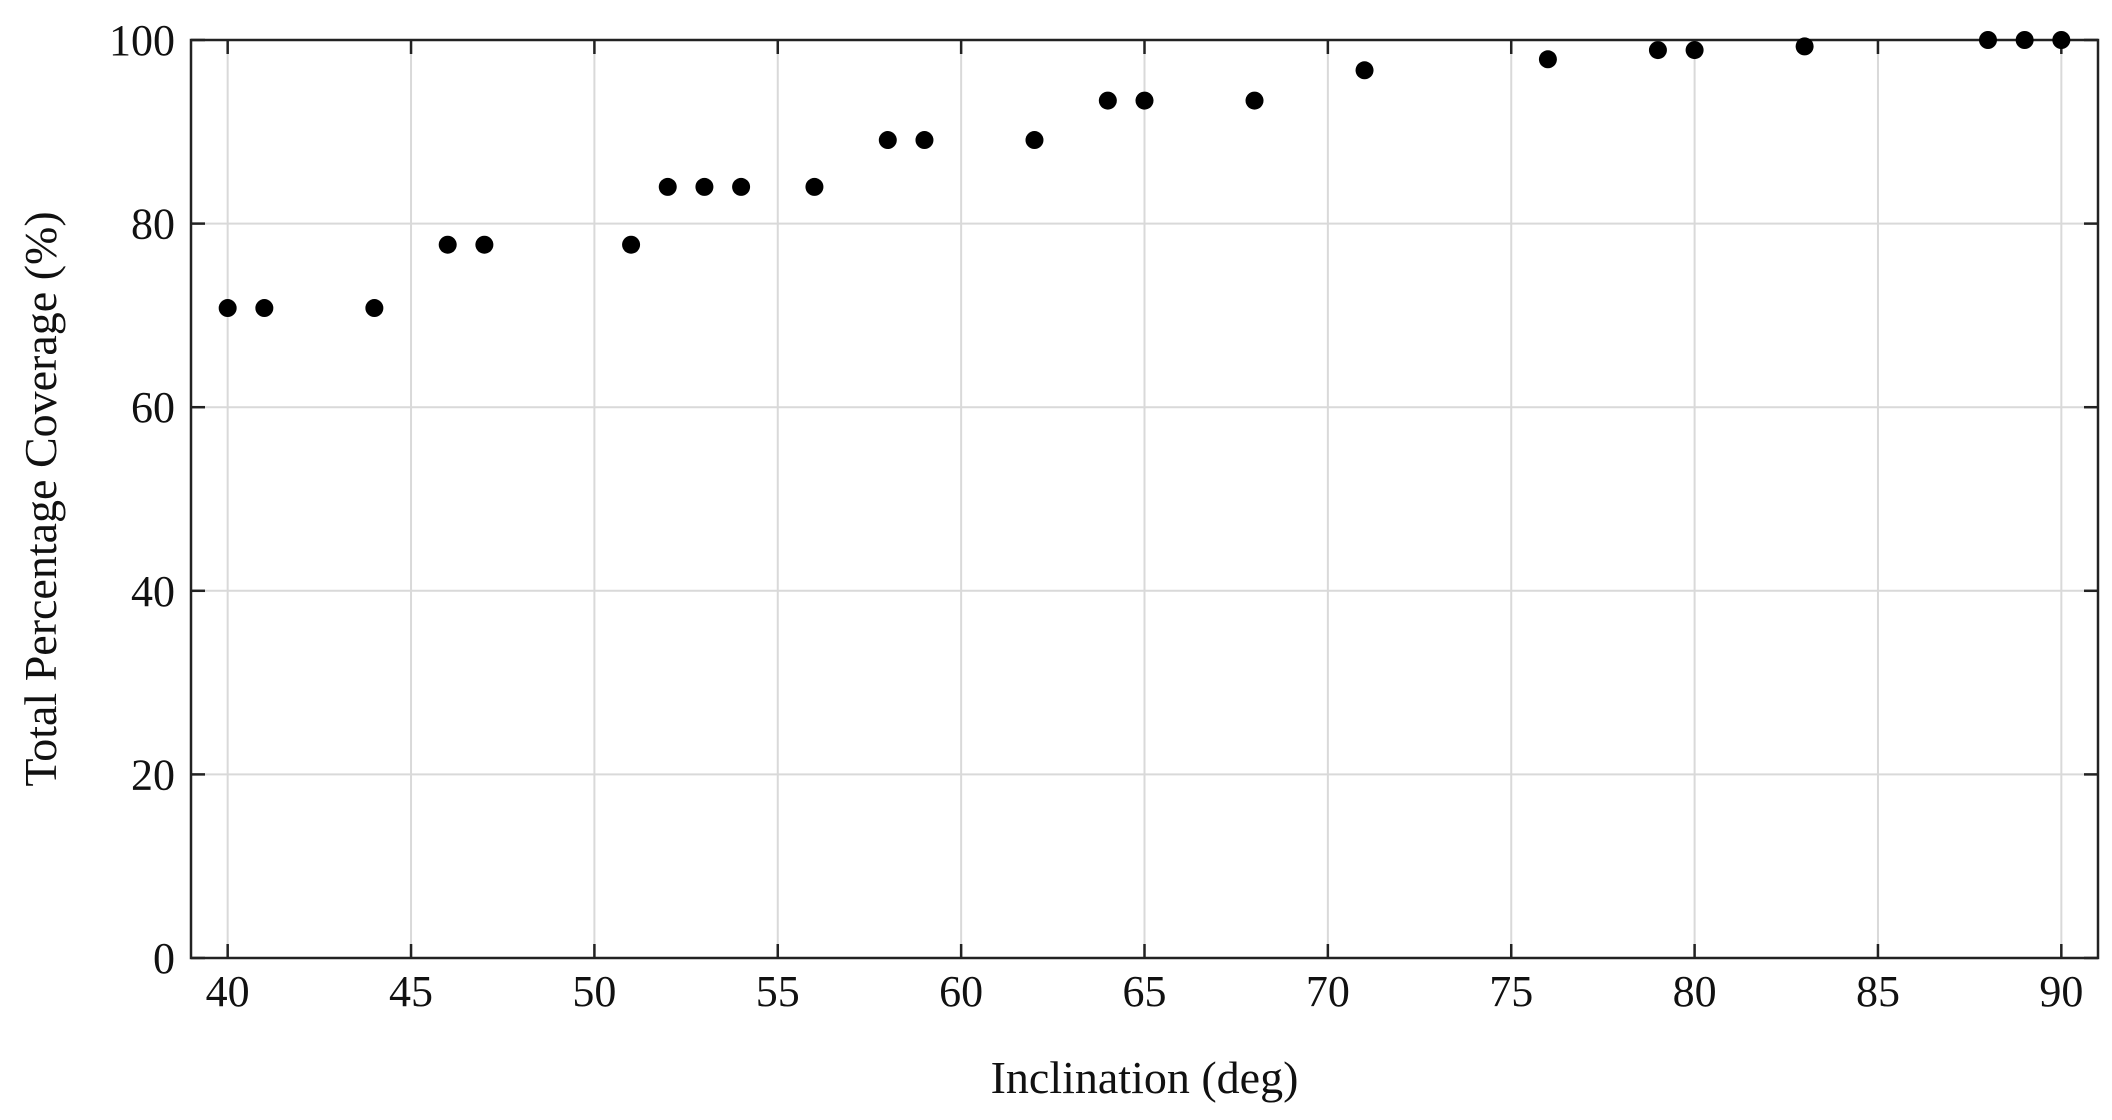 The width and height of the screenshot is (2112, 1120). Describe the element at coordinates (1878, 991) in the screenshot. I see `x-tick-label: 85` at that location.